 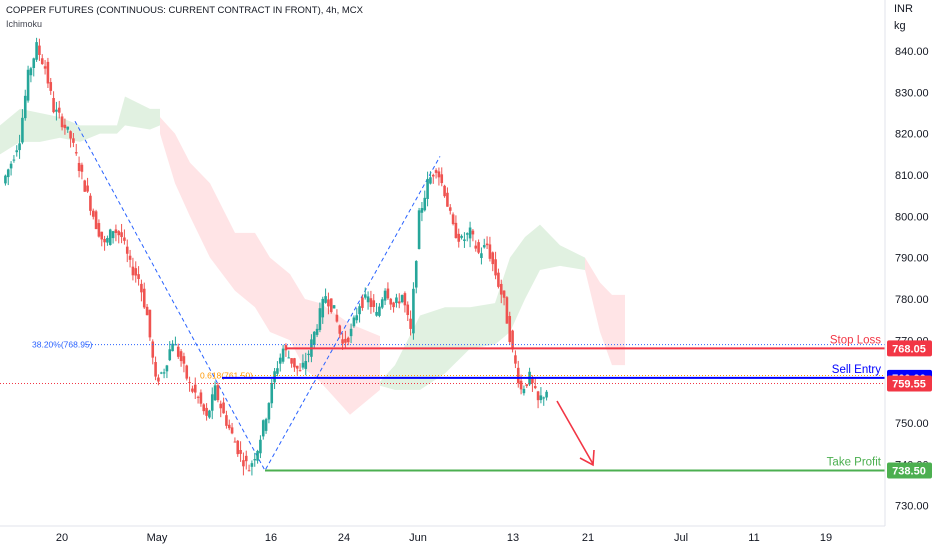 I want to click on level-price-tag: 768.05, so click(x=909, y=349).